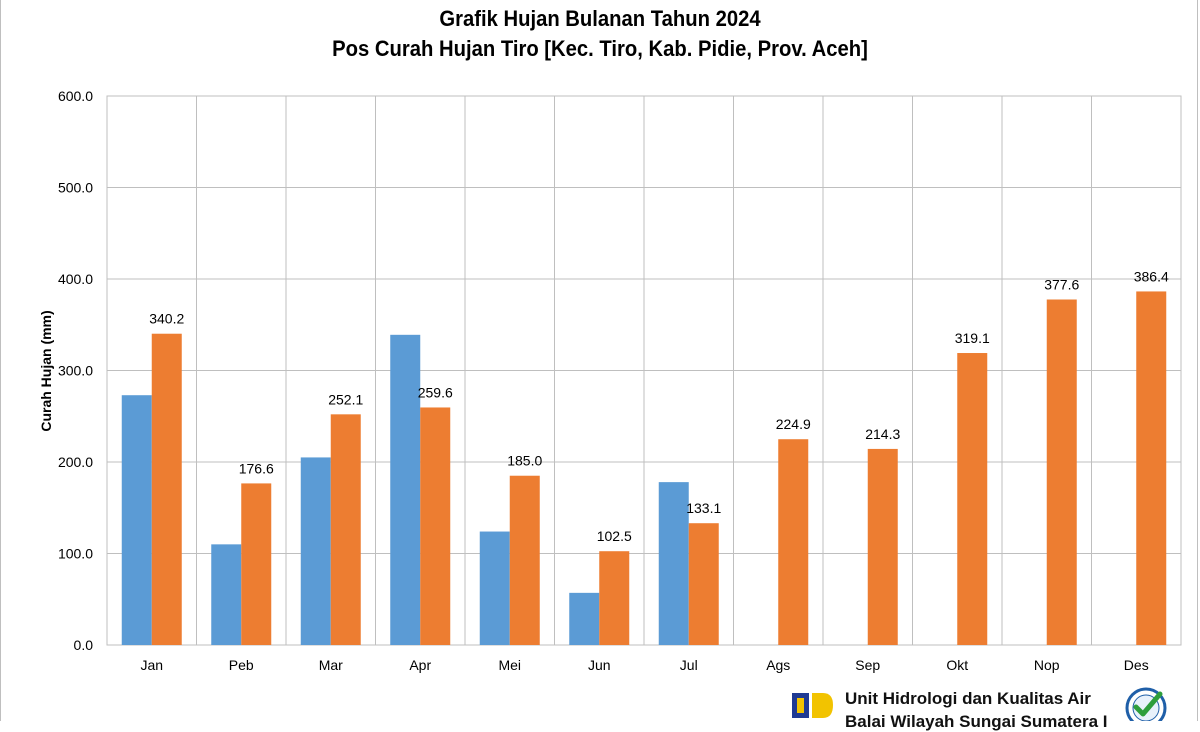 This screenshot has height=732, width=1200. Describe the element at coordinates (509, 665) in the screenshot. I see `x-tick-label: Mei` at that location.